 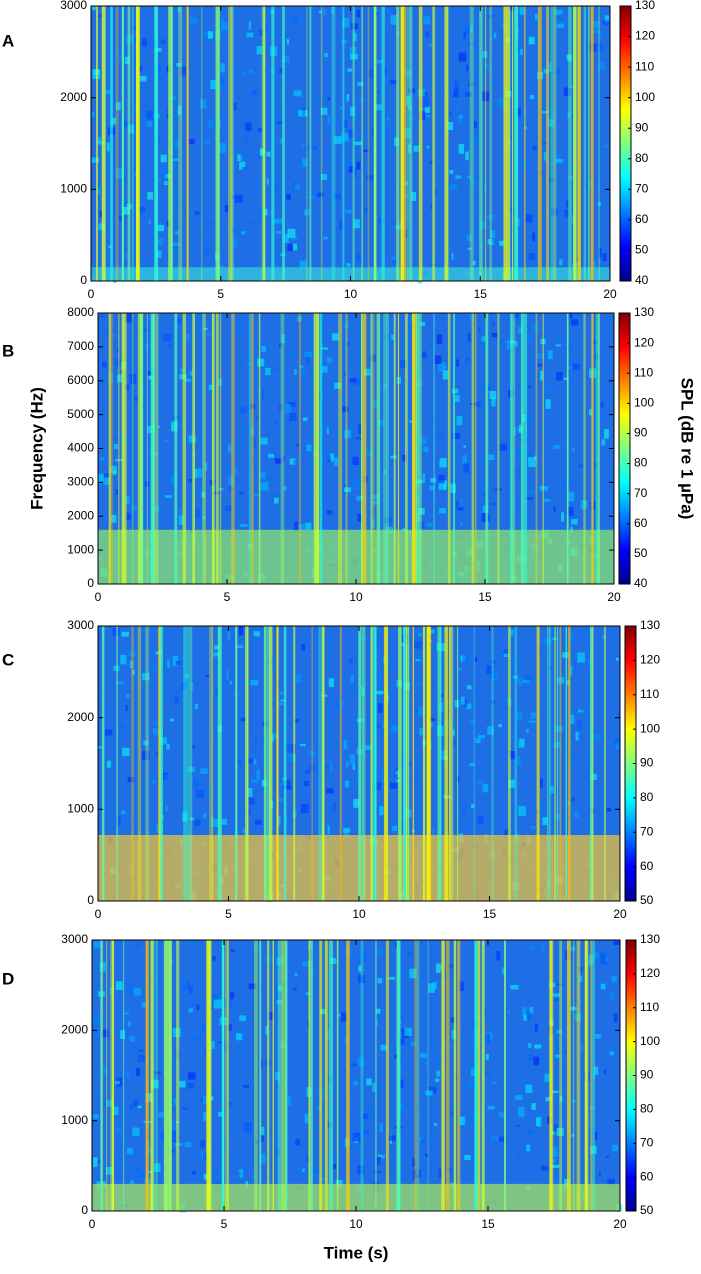 I want to click on colorbar-tick-label: 120, so click(x=644, y=342).